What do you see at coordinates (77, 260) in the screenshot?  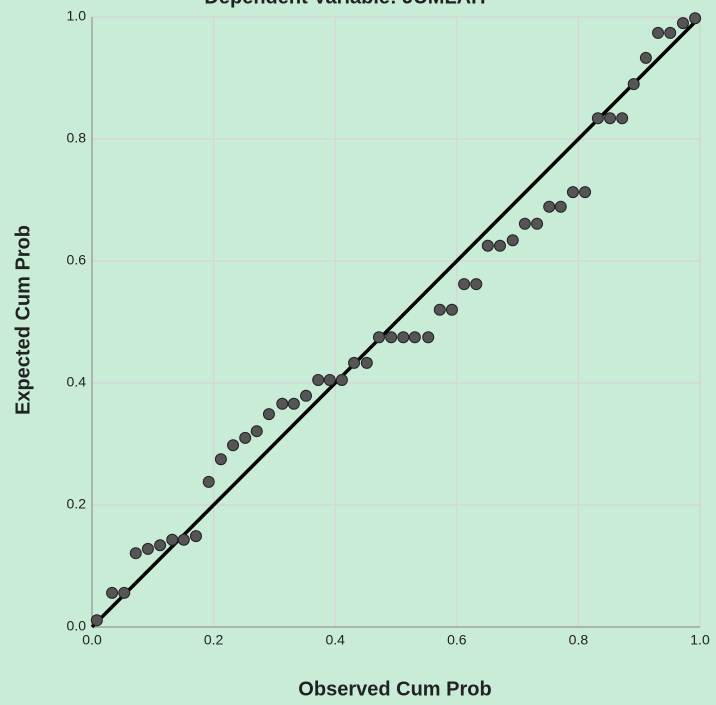 I see `y-tick-label: 0.6` at bounding box center [77, 260].